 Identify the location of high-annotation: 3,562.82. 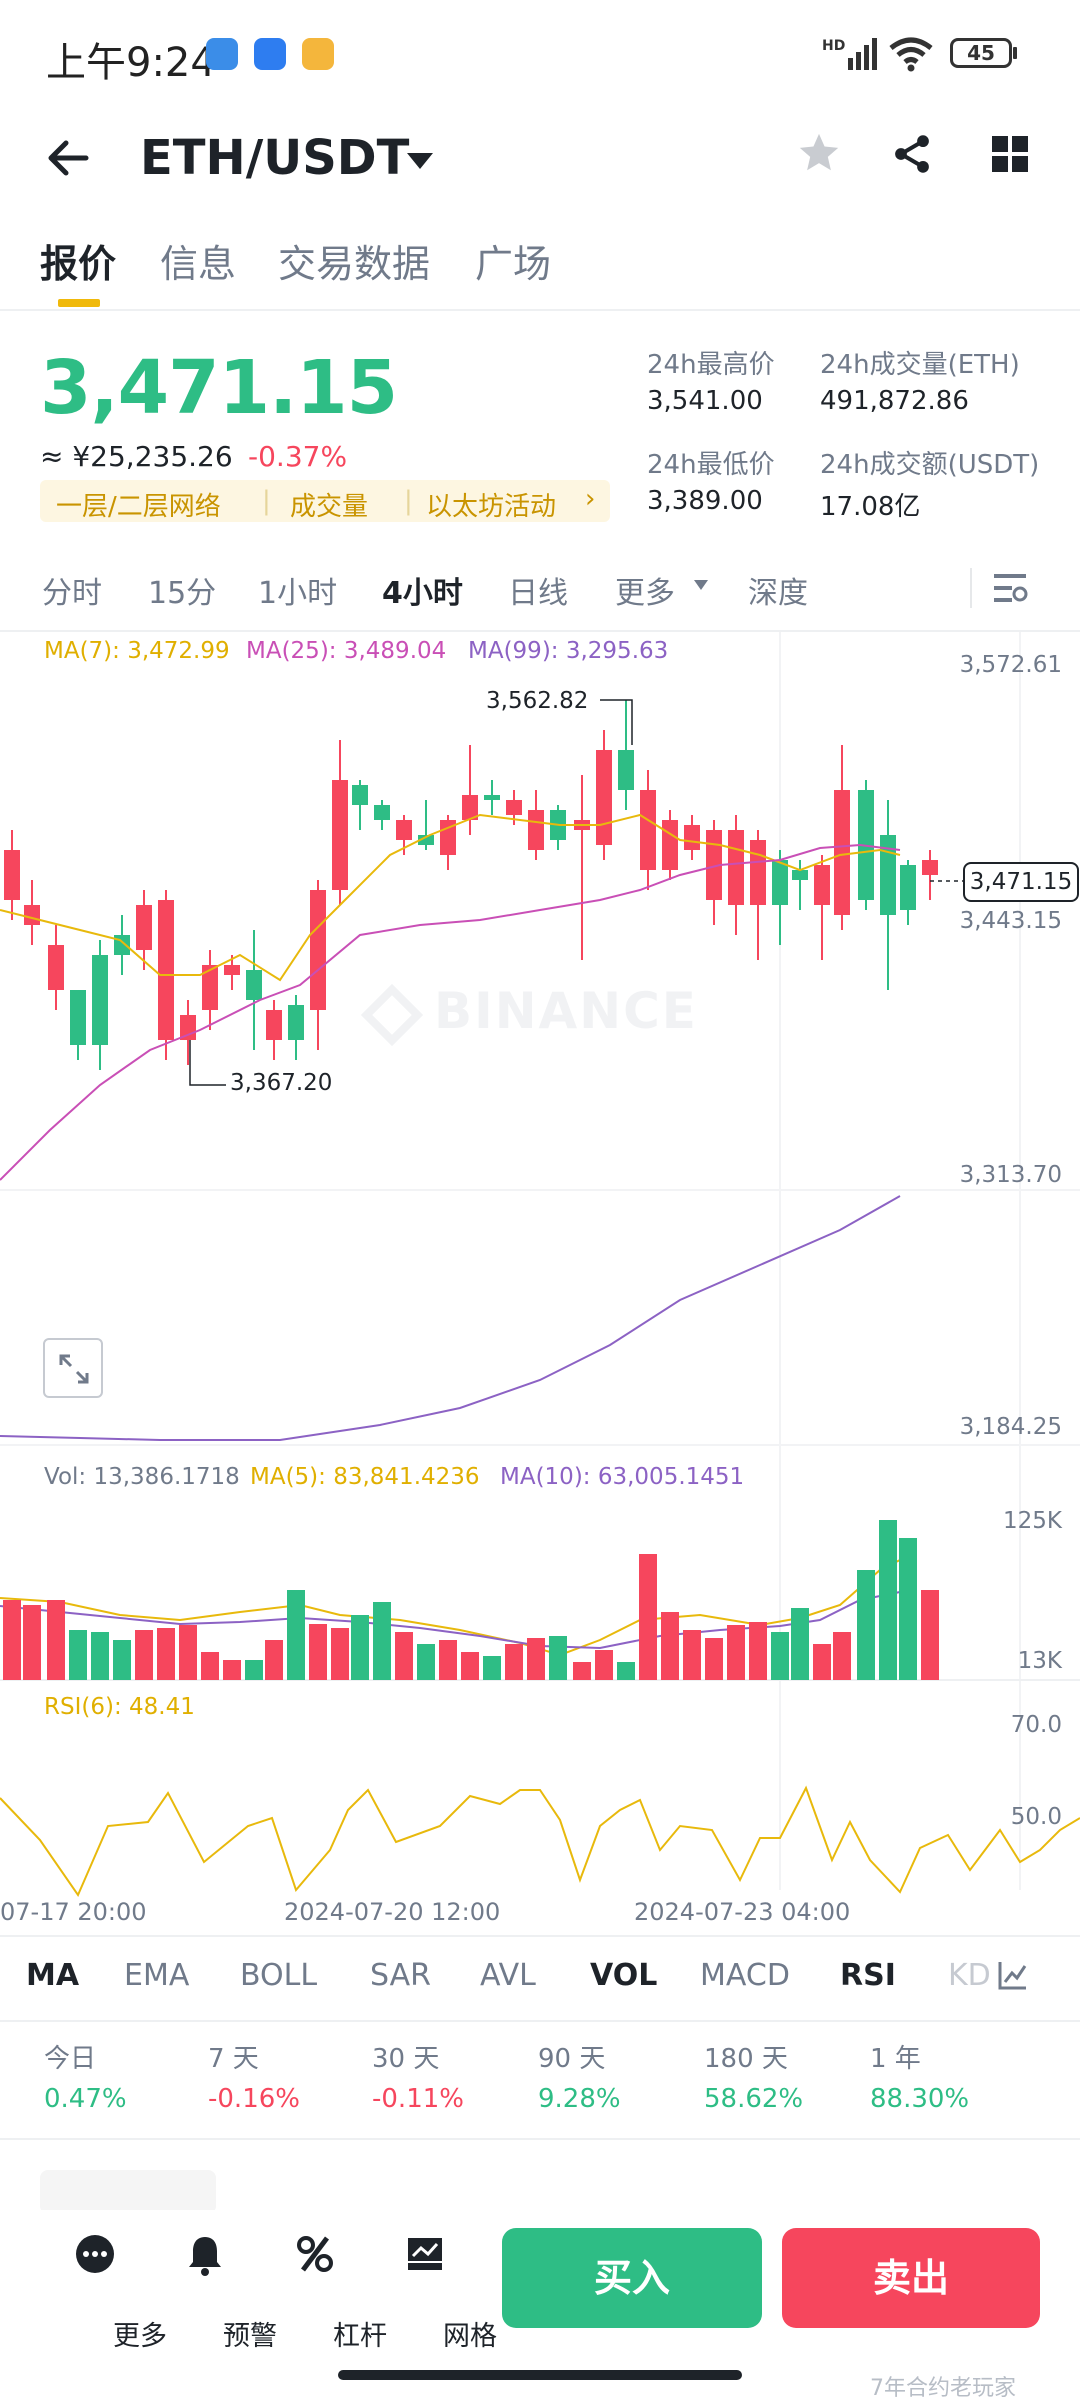
(537, 701).